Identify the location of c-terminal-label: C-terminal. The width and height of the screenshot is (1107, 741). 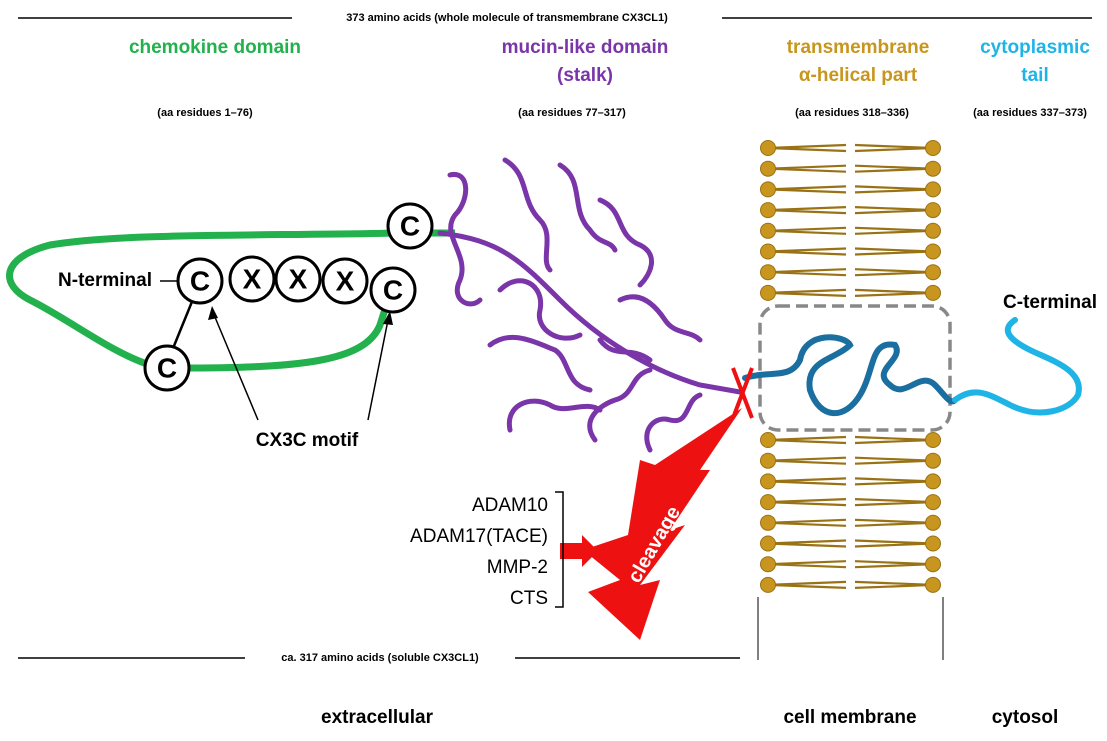
(1050, 302).